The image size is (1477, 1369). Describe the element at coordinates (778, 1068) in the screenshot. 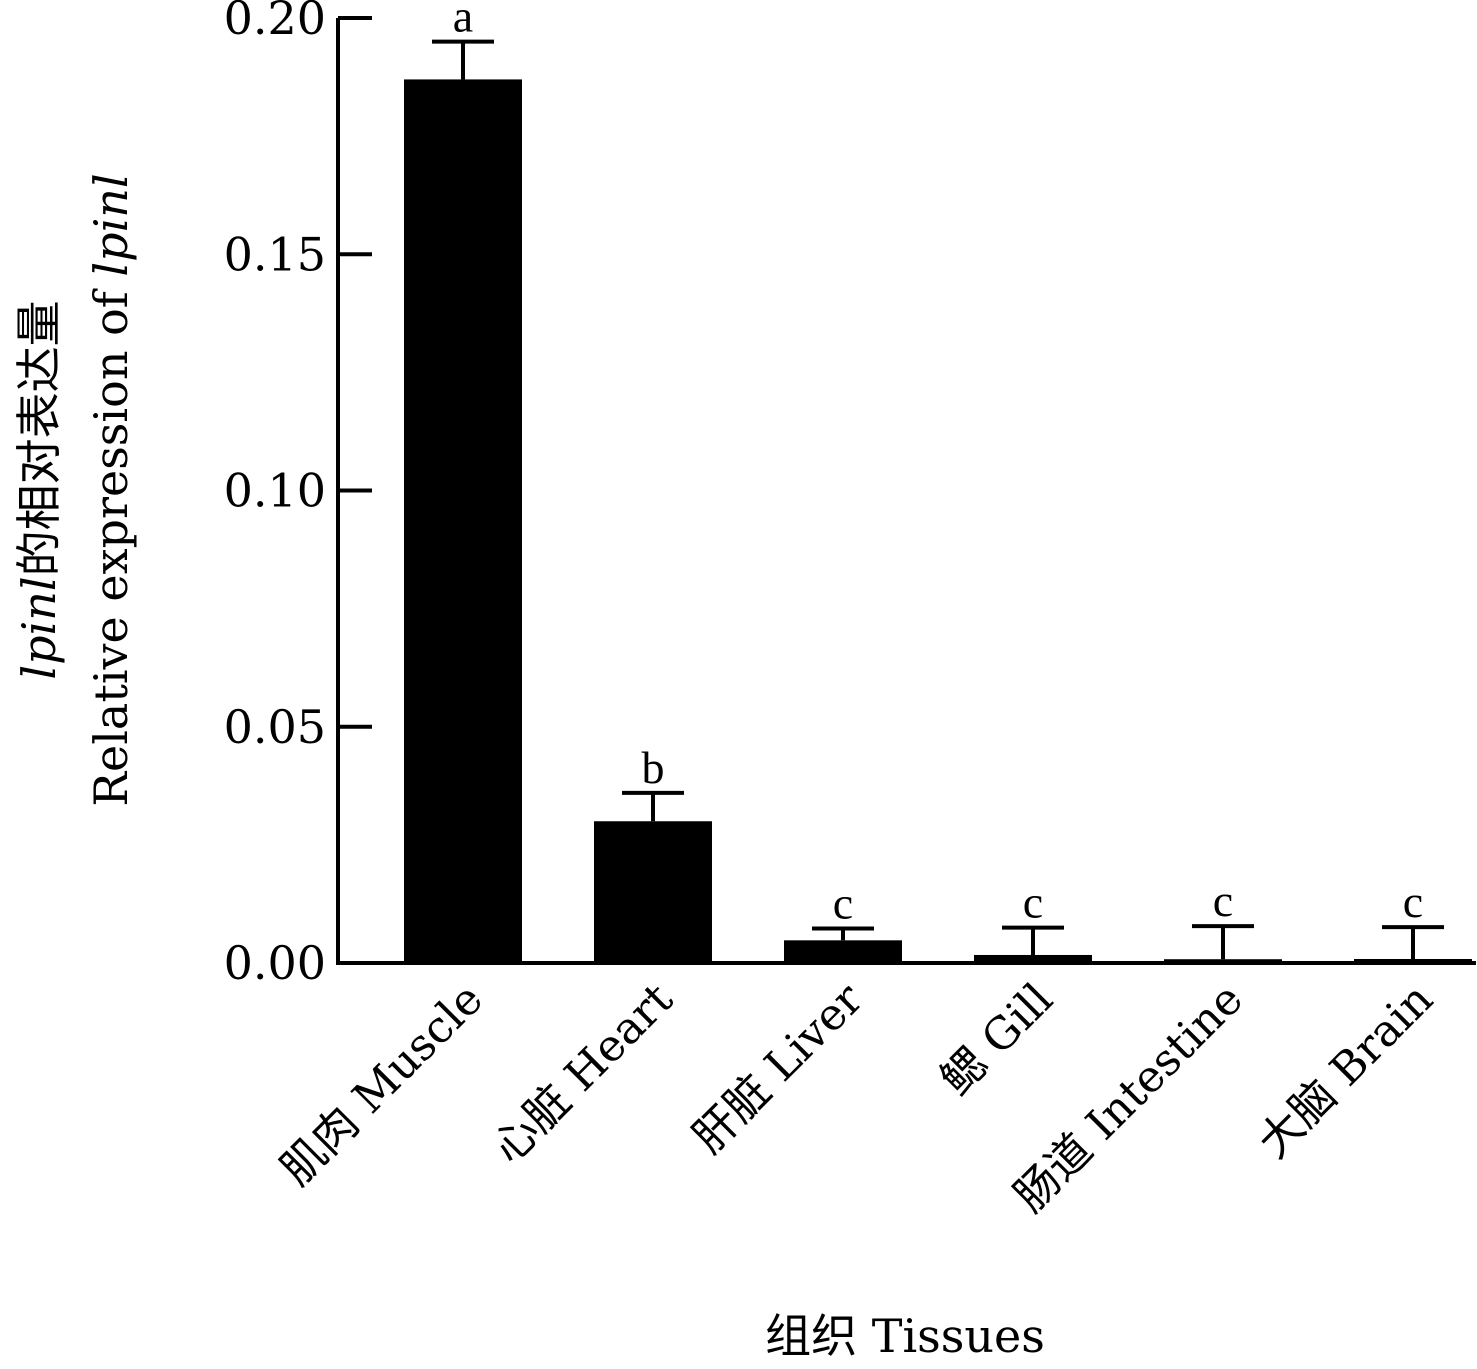

I see `x-category-label: 肝脏 Liver` at that location.